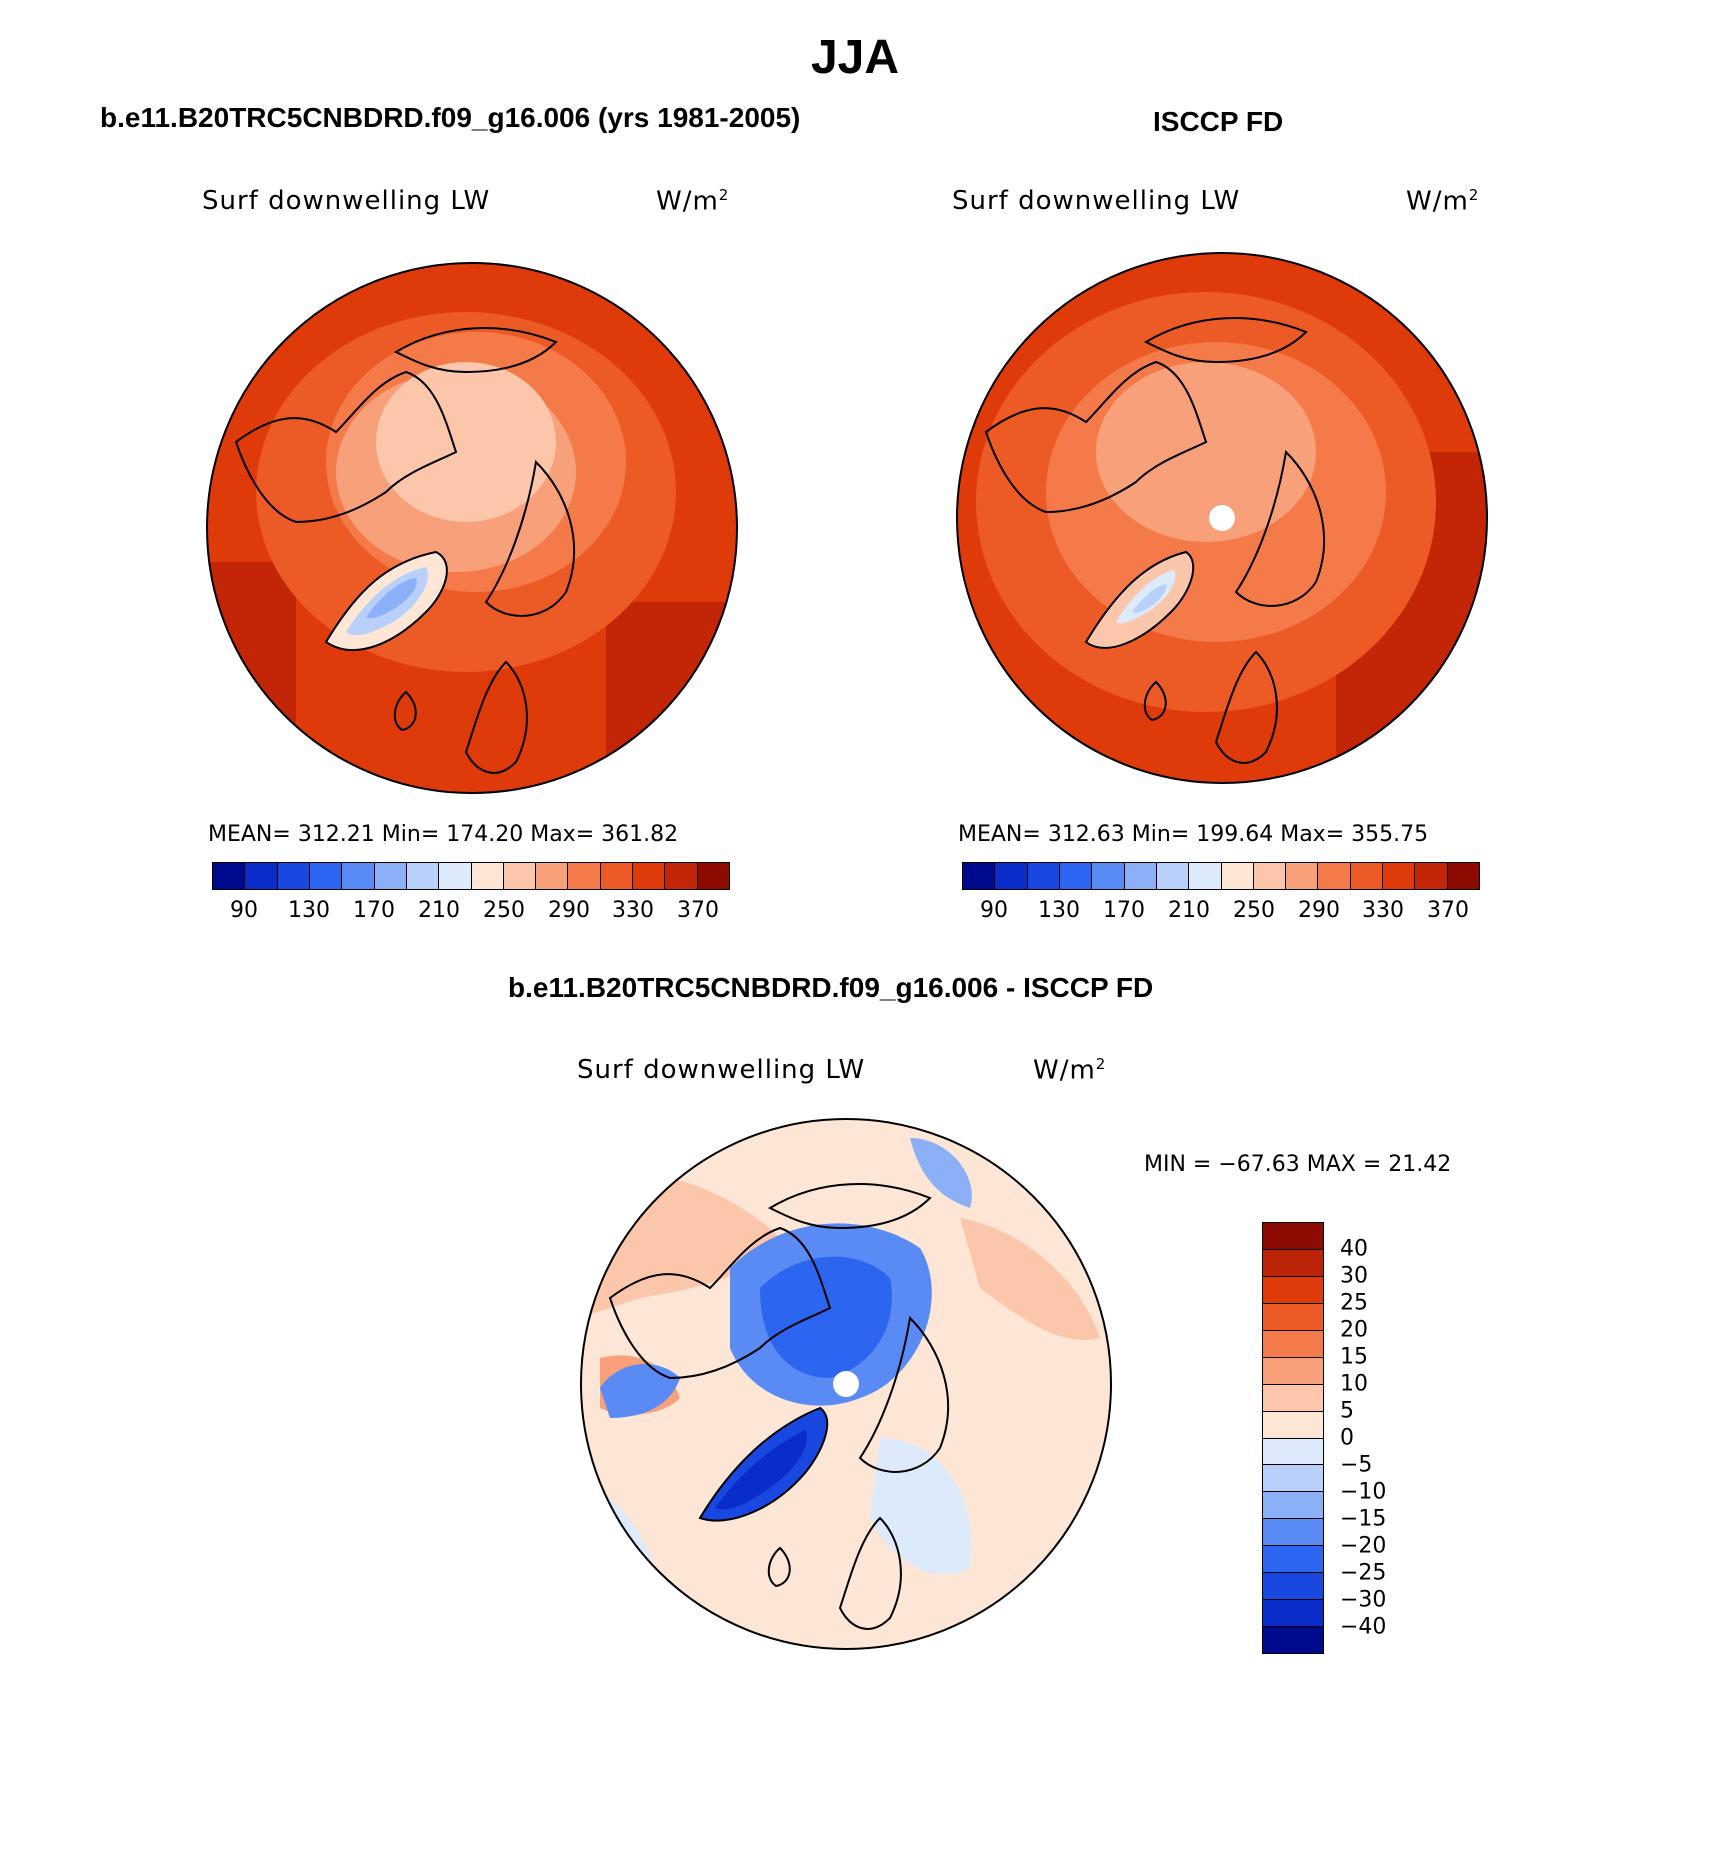 The width and height of the screenshot is (1710, 1875). Describe the element at coordinates (1059, 910) in the screenshot. I see `colorbar-tick: 130` at that location.